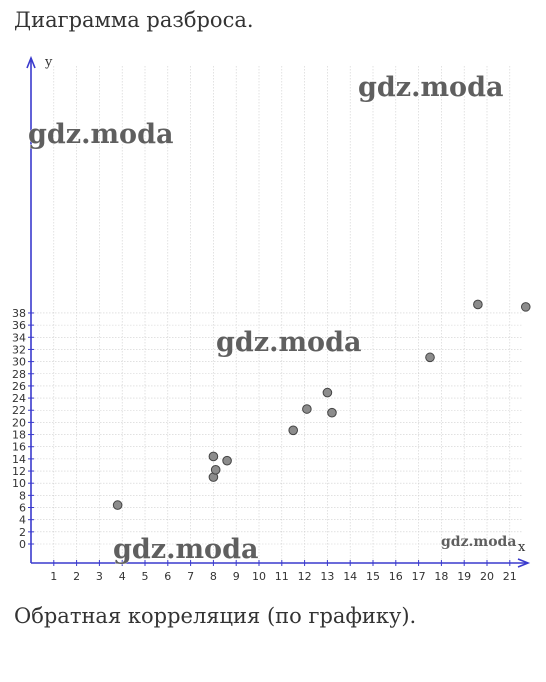 The width and height of the screenshot is (546, 682). What do you see at coordinates (122, 576) in the screenshot?
I see `x-tick-label: 4` at bounding box center [122, 576].